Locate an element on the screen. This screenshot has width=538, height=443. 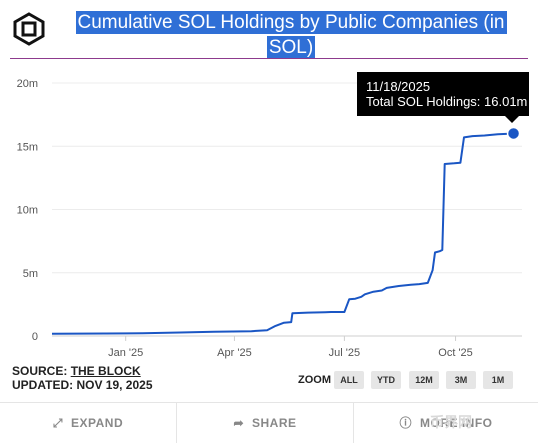
y-tick-label: 20m is located at coordinates (27, 84).